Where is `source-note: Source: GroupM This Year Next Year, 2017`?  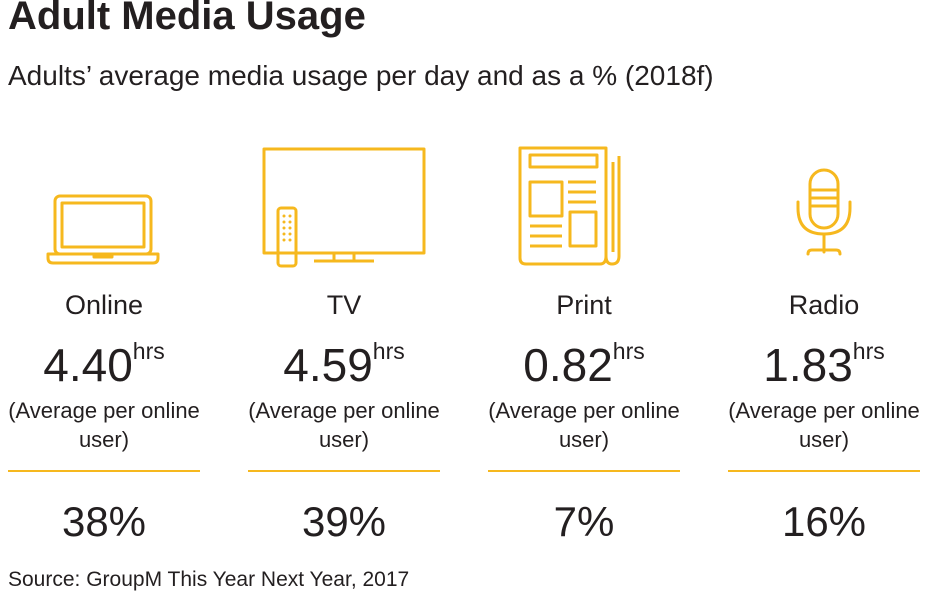
source-note: Source: GroupM This Year Next Year, 2017 is located at coordinates (209, 579).